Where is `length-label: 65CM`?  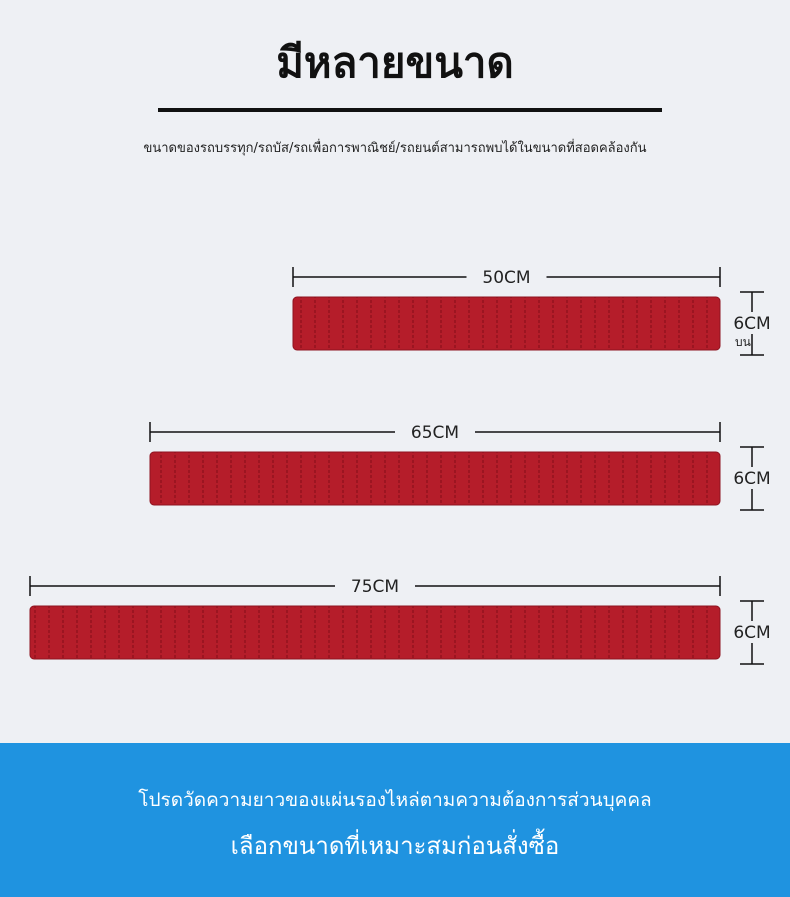
length-label: 65CM is located at coordinates (435, 433).